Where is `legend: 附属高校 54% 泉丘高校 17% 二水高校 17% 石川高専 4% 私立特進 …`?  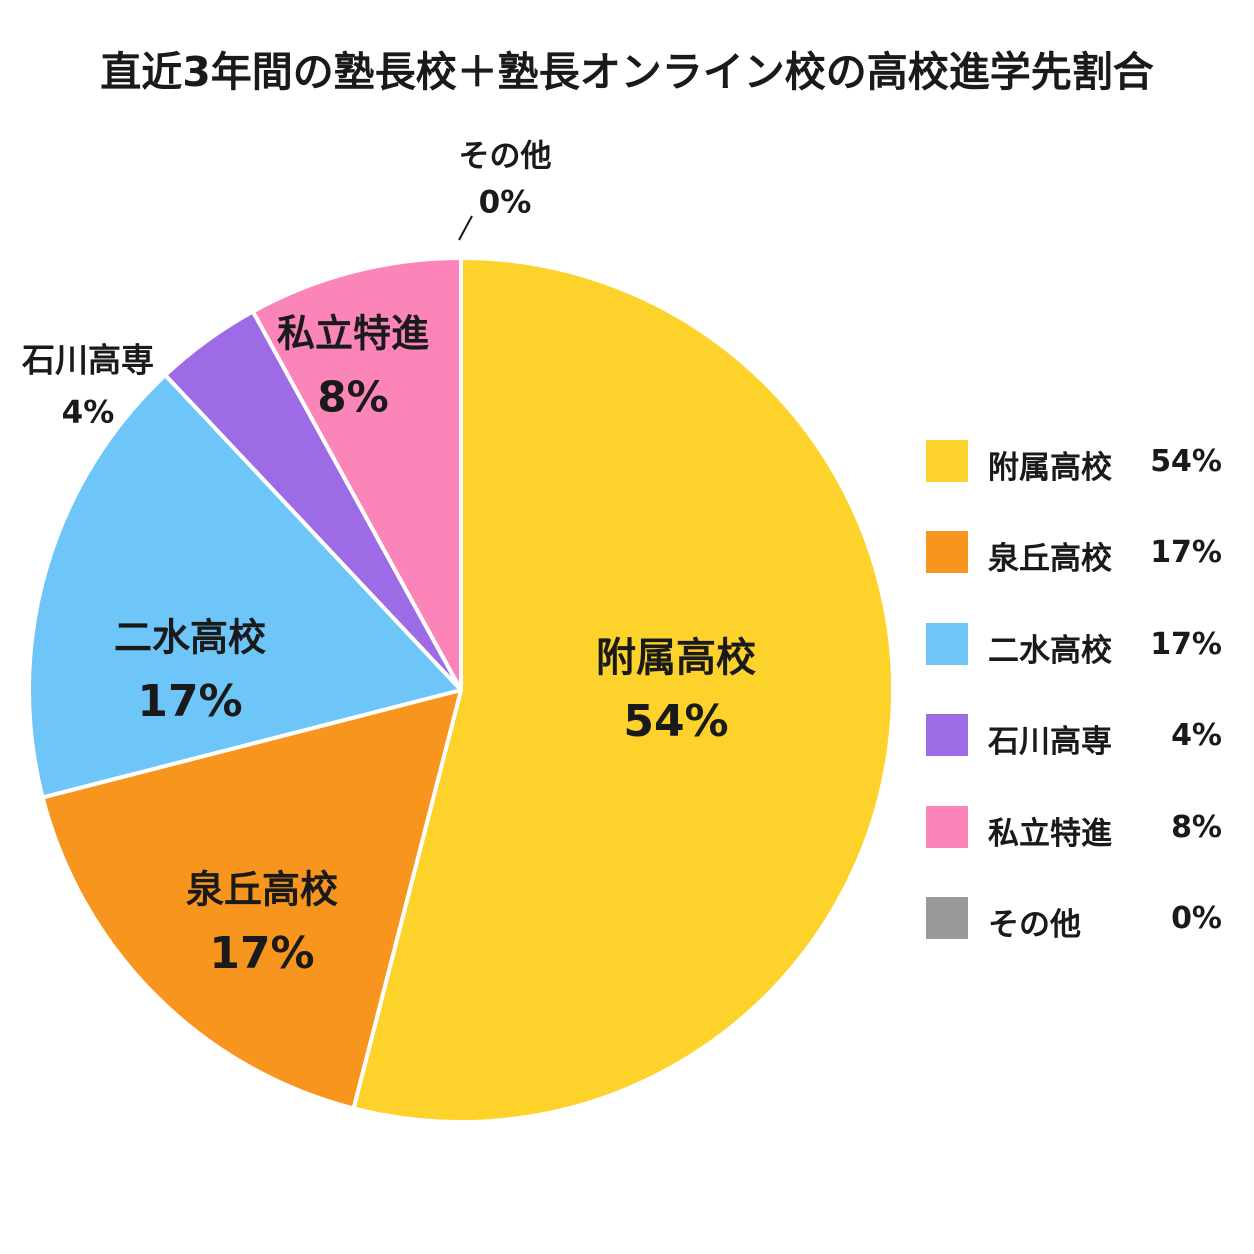 legend: 附属高校 54% 泉丘高校 17% 二水高校 17% 石川高専 4% 私立特進 … is located at coordinates (1076, 714).